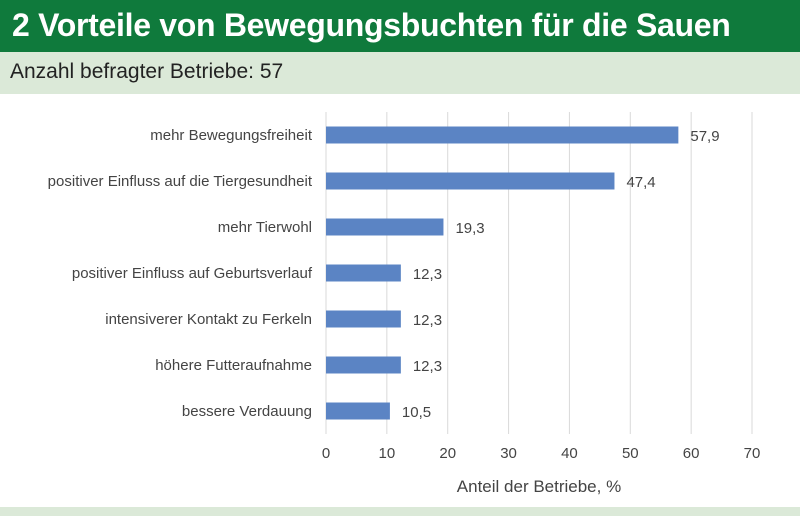 This screenshot has width=800, height=516. I want to click on x-tick-label: 40, so click(569, 453).